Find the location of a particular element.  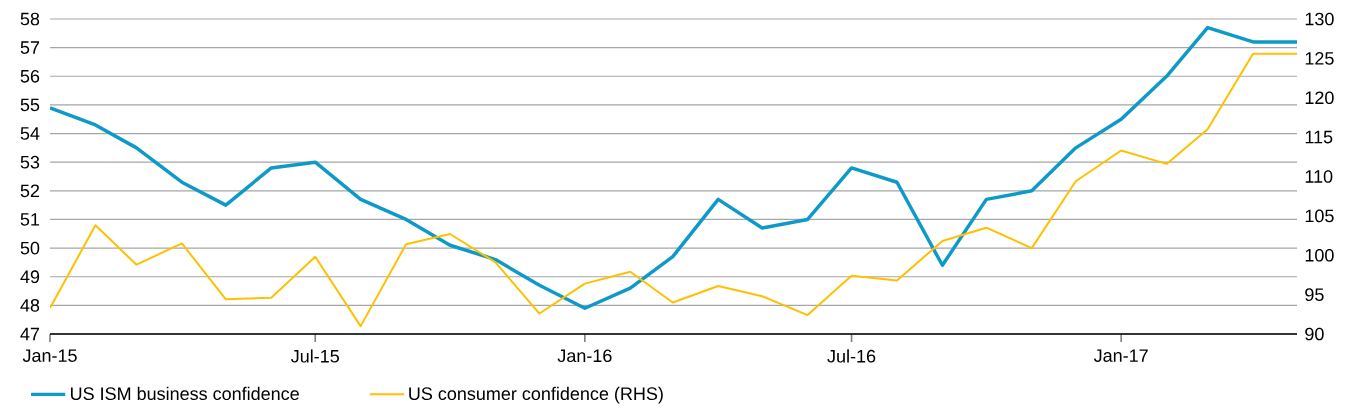

x-tick-label: Jan-16 is located at coordinates (584, 356).